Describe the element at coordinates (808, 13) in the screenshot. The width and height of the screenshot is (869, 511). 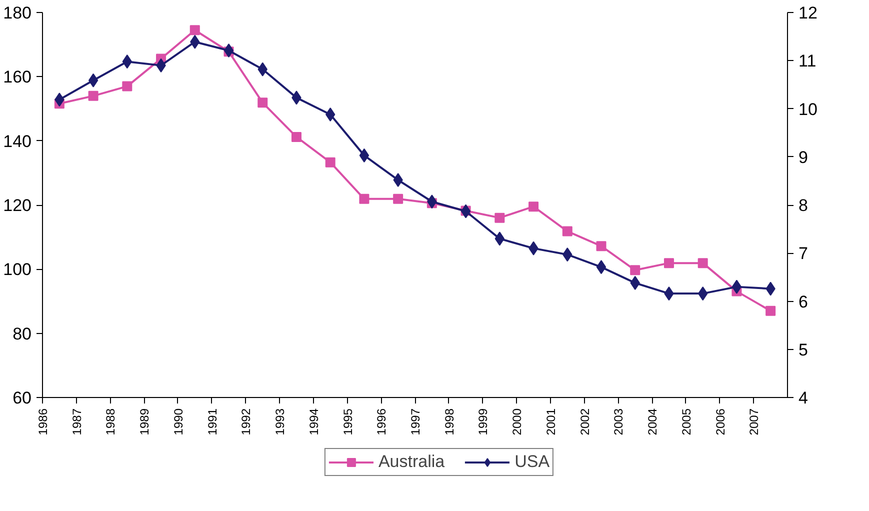
I see `y2-tick-label: 12` at that location.